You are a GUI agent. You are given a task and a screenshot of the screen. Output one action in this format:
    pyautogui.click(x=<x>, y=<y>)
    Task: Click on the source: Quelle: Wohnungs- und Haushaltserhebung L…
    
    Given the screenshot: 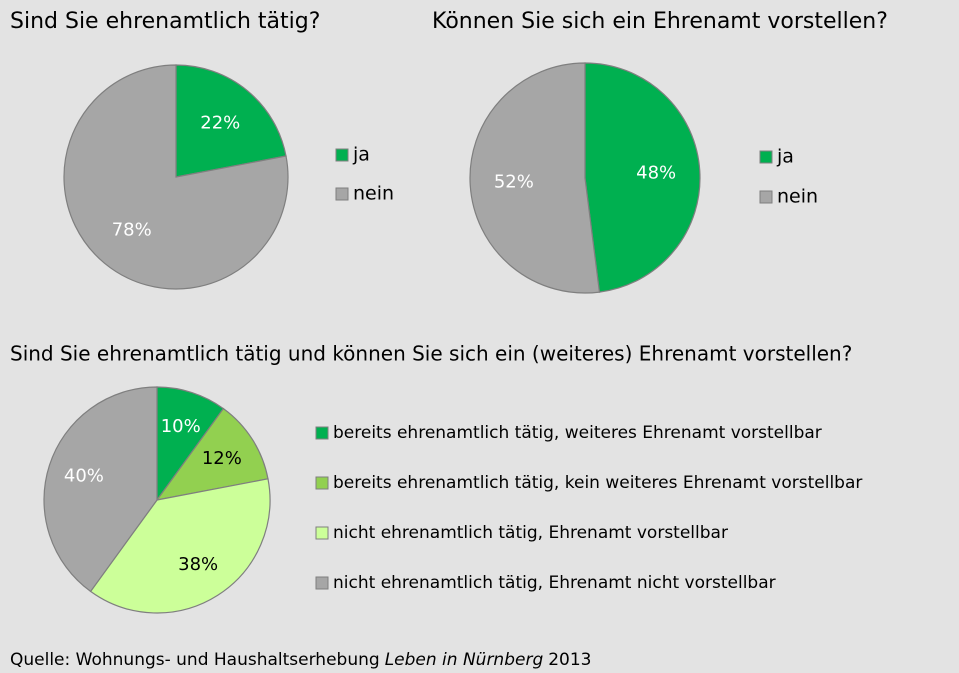 What is the action you would take?
    pyautogui.click(x=301, y=660)
    